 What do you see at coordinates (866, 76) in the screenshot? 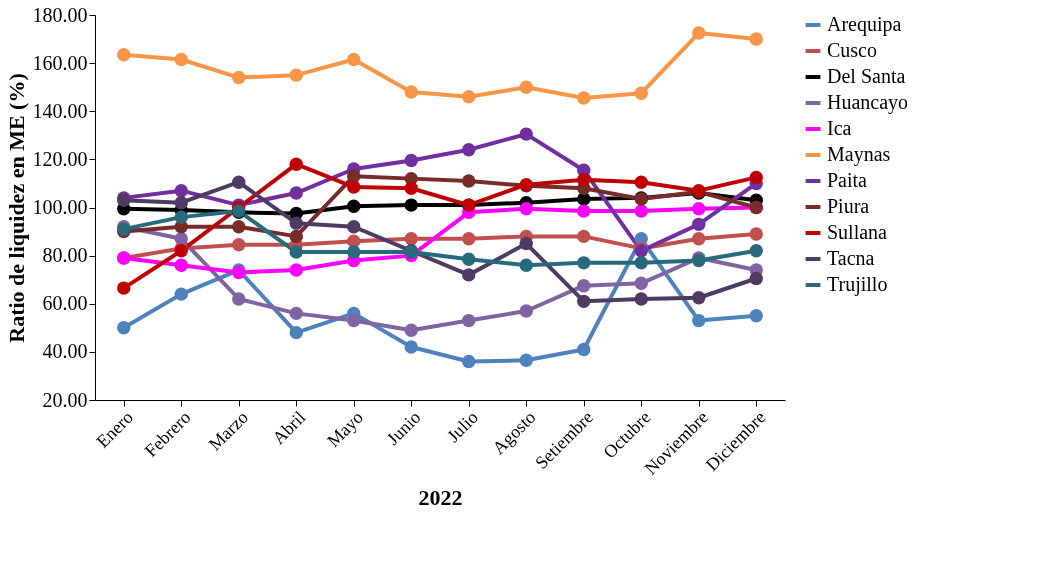
I see `legend-label: Del Santa` at bounding box center [866, 76].